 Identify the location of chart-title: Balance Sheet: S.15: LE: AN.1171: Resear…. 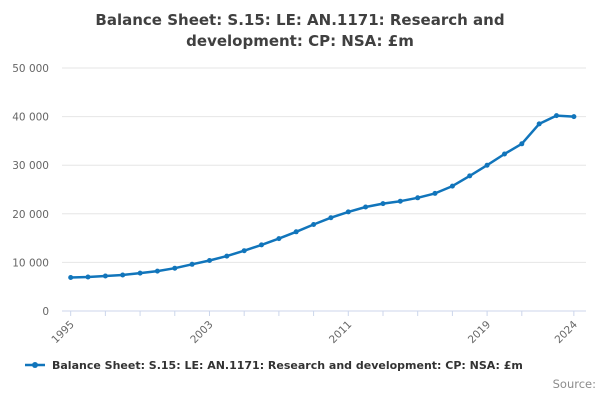
(300, 31).